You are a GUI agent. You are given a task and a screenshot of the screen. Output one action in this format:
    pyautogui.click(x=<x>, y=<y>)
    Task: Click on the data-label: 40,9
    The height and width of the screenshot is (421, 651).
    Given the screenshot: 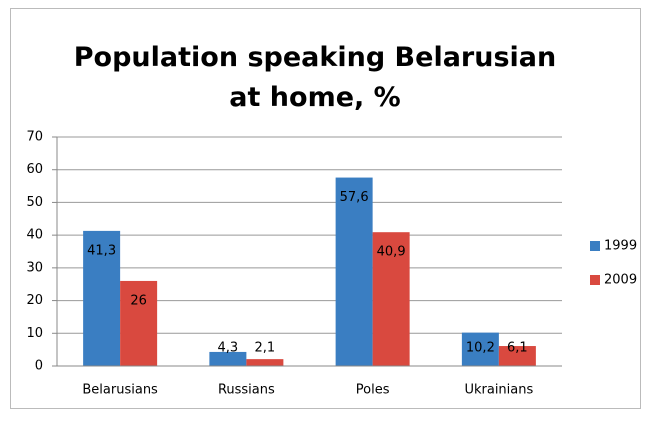 What is the action you would take?
    pyautogui.click(x=391, y=252)
    